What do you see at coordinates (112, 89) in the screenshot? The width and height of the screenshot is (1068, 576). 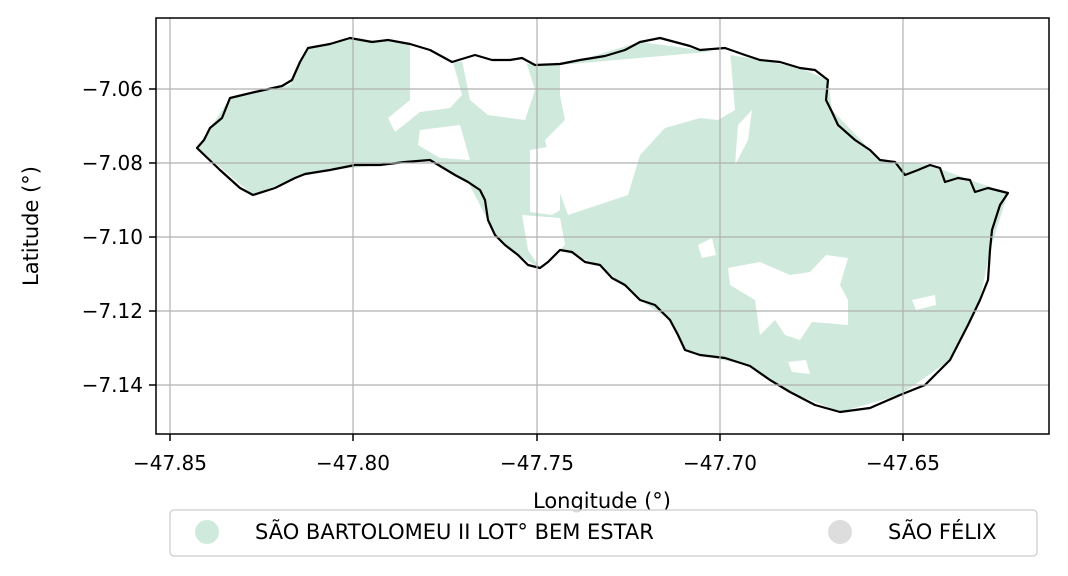 I see `y-tick-label: −7.06` at bounding box center [112, 89].